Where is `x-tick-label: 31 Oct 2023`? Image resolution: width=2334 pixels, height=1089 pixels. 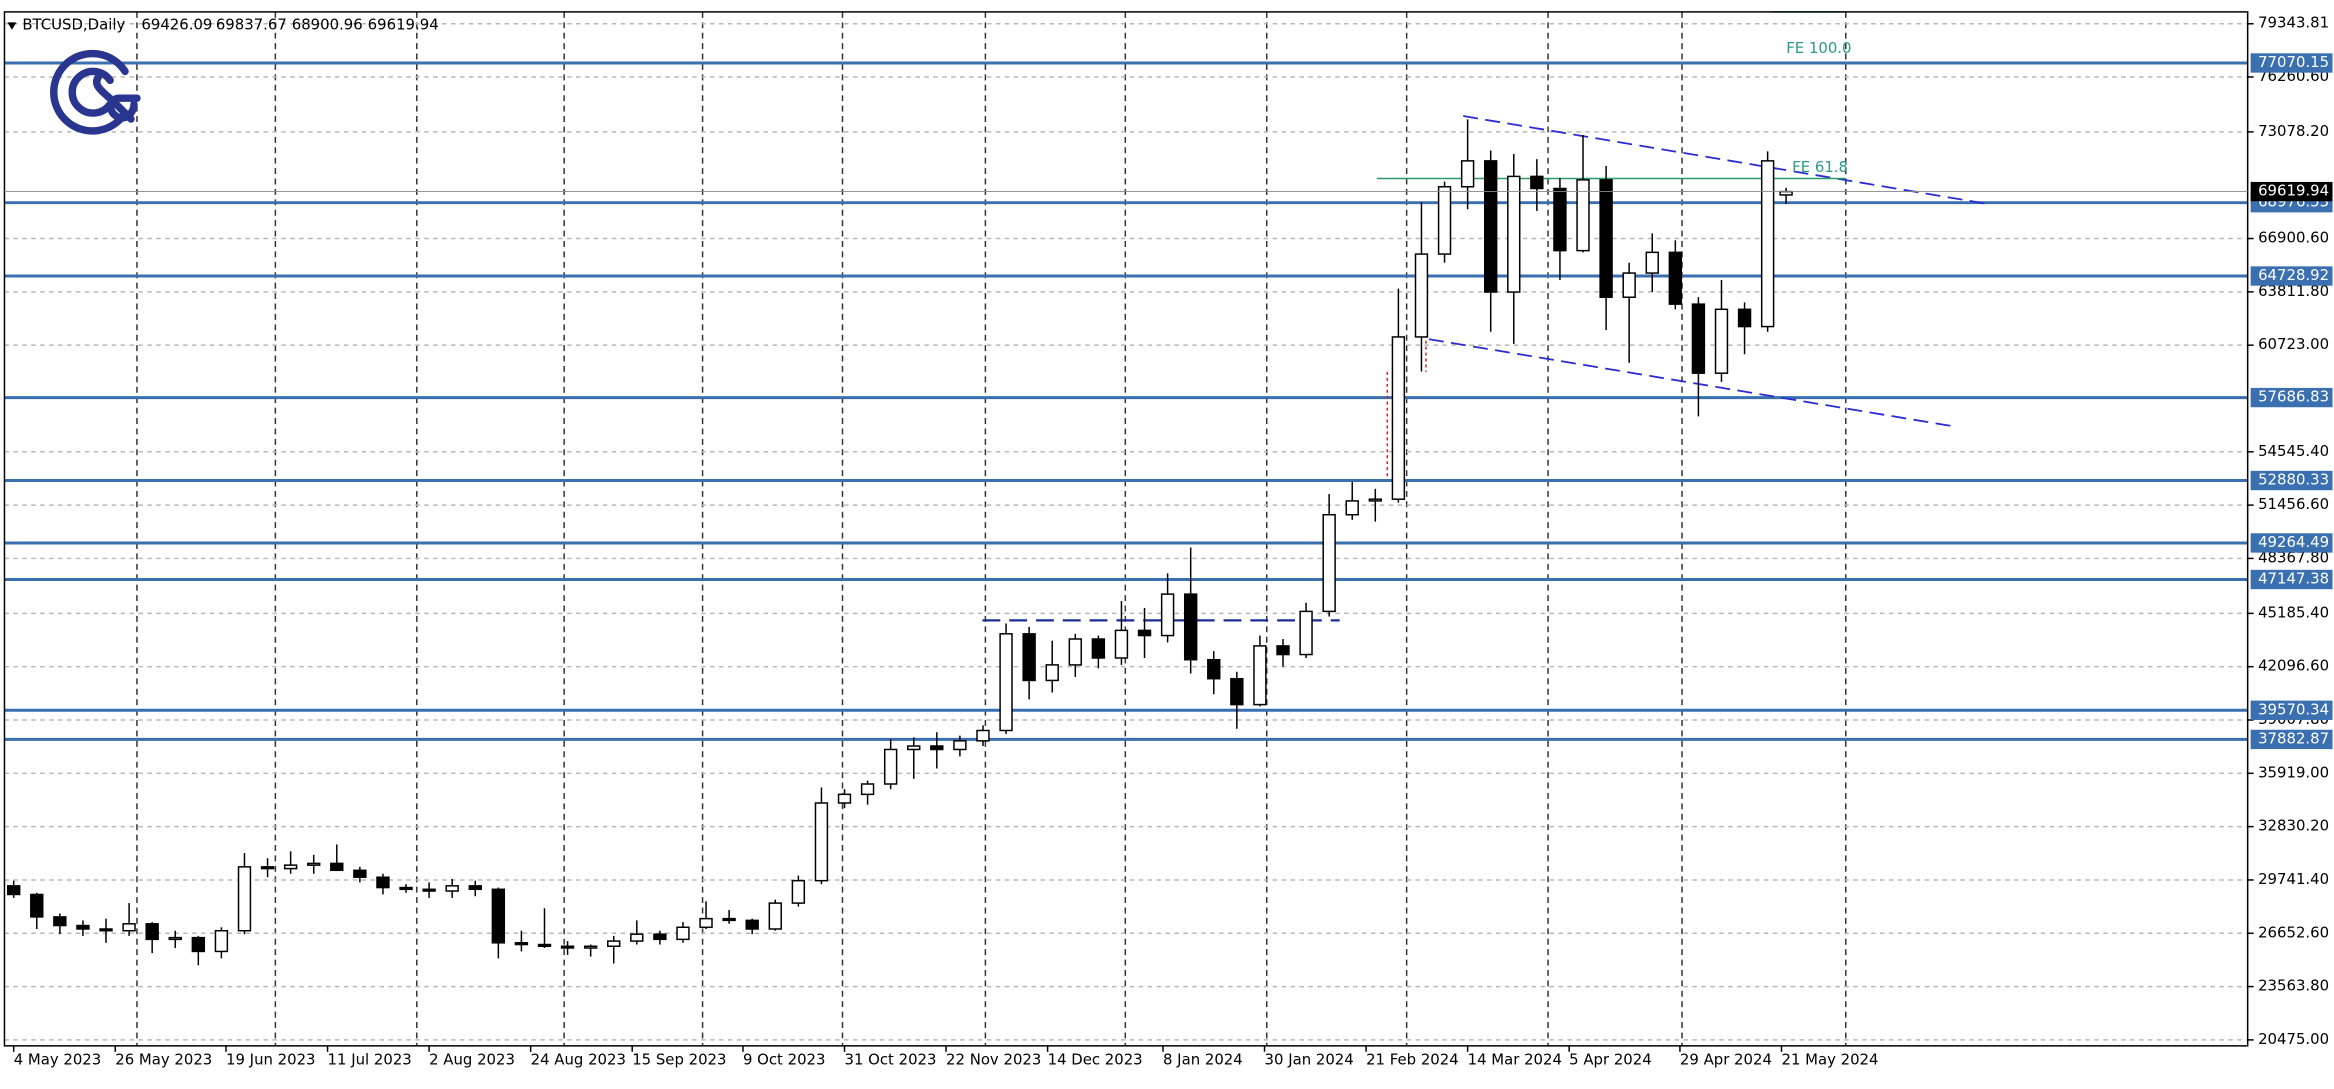
x-tick-label: 31 Oct 2023 is located at coordinates (891, 1060).